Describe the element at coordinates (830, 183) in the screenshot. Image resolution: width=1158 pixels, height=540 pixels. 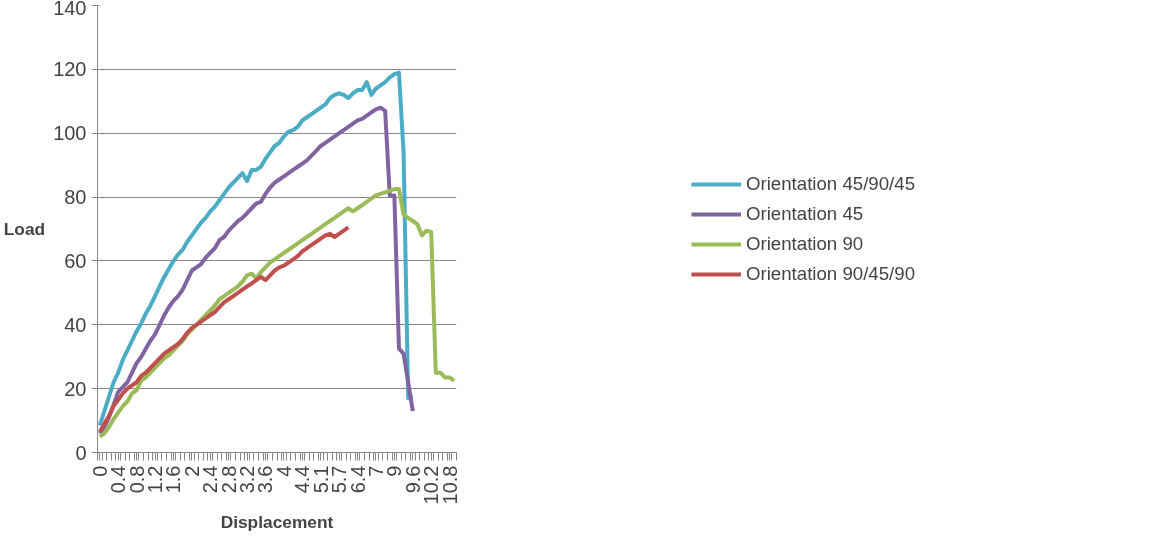
I see `legend-label: Orientation 45/90/45` at that location.